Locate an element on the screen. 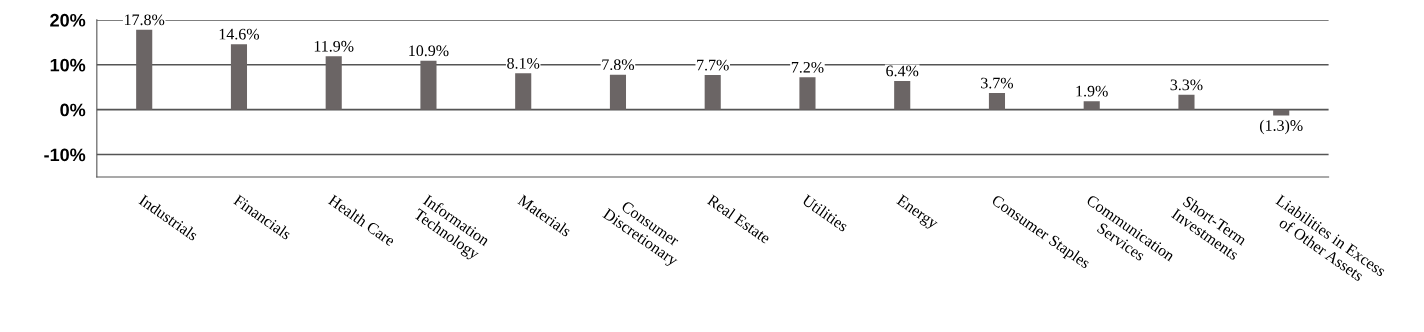  data-label: 3.3% is located at coordinates (1186, 85).